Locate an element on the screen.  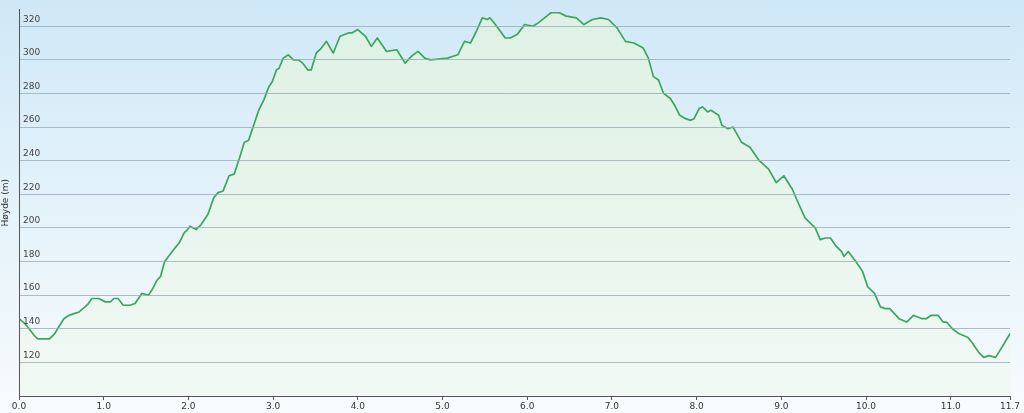
y-tick-label: 240 is located at coordinates (32, 153).